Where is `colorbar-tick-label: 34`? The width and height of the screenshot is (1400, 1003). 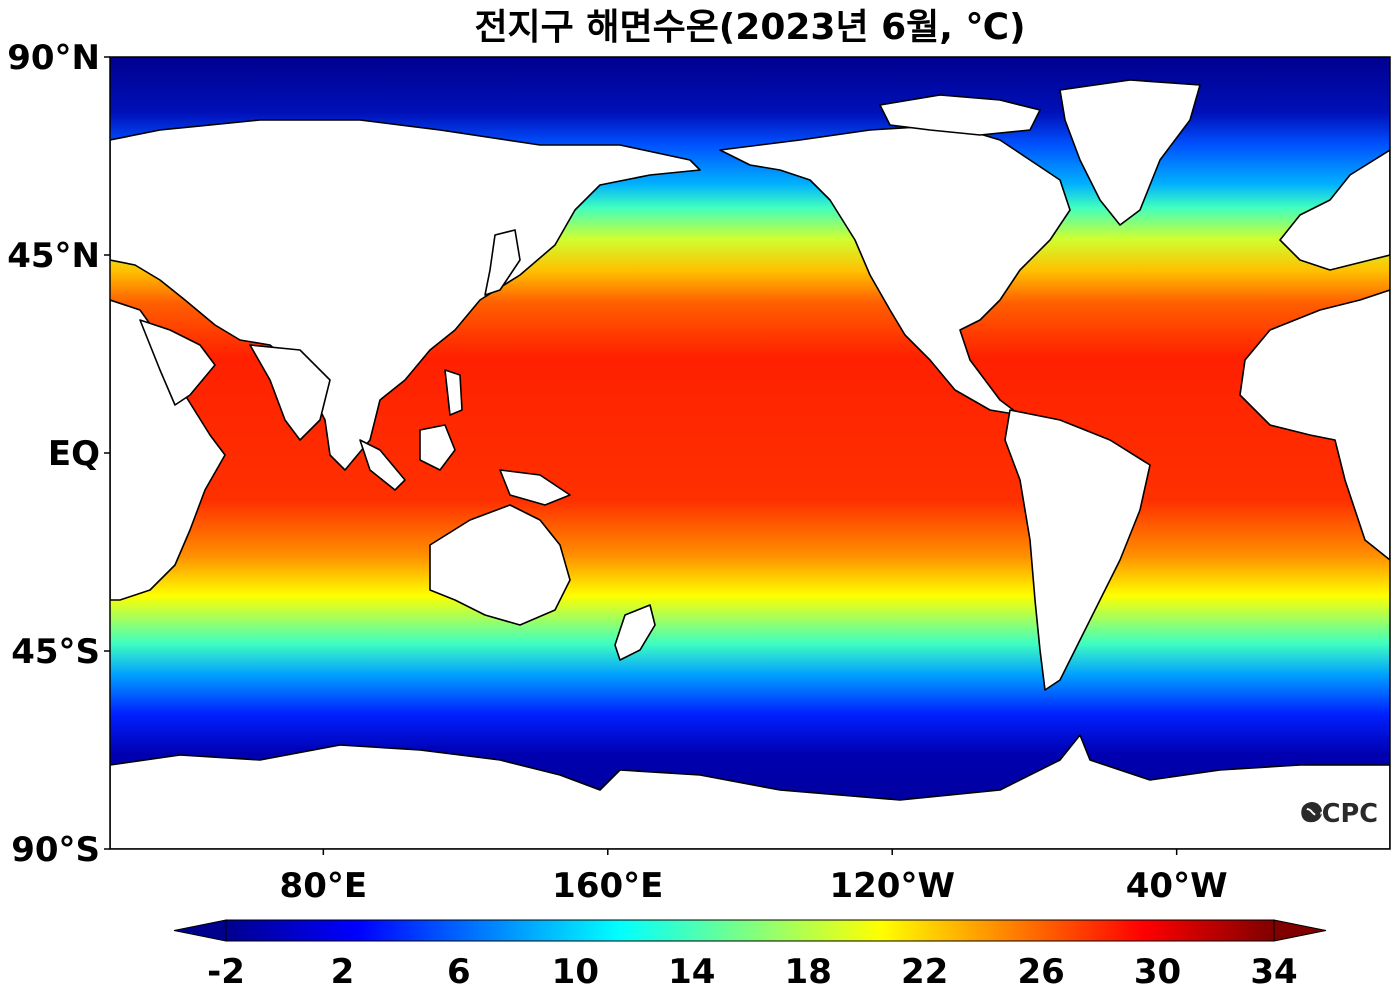 colorbar-tick-label: 34 is located at coordinates (1273, 972).